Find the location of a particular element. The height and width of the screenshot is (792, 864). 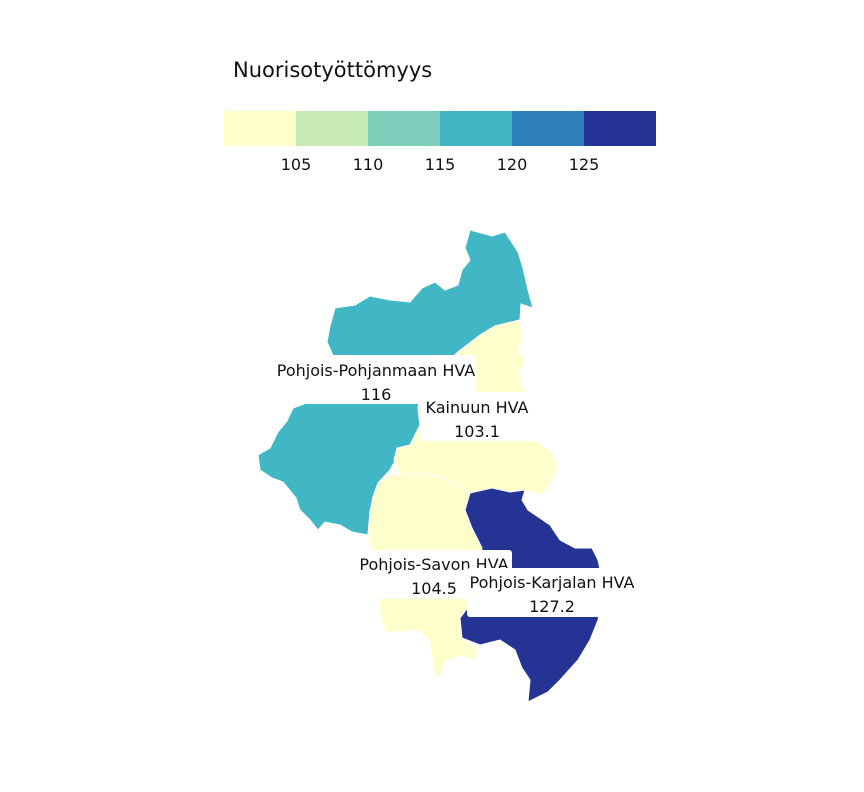

region-label-value: 127.2 is located at coordinates (552, 606).